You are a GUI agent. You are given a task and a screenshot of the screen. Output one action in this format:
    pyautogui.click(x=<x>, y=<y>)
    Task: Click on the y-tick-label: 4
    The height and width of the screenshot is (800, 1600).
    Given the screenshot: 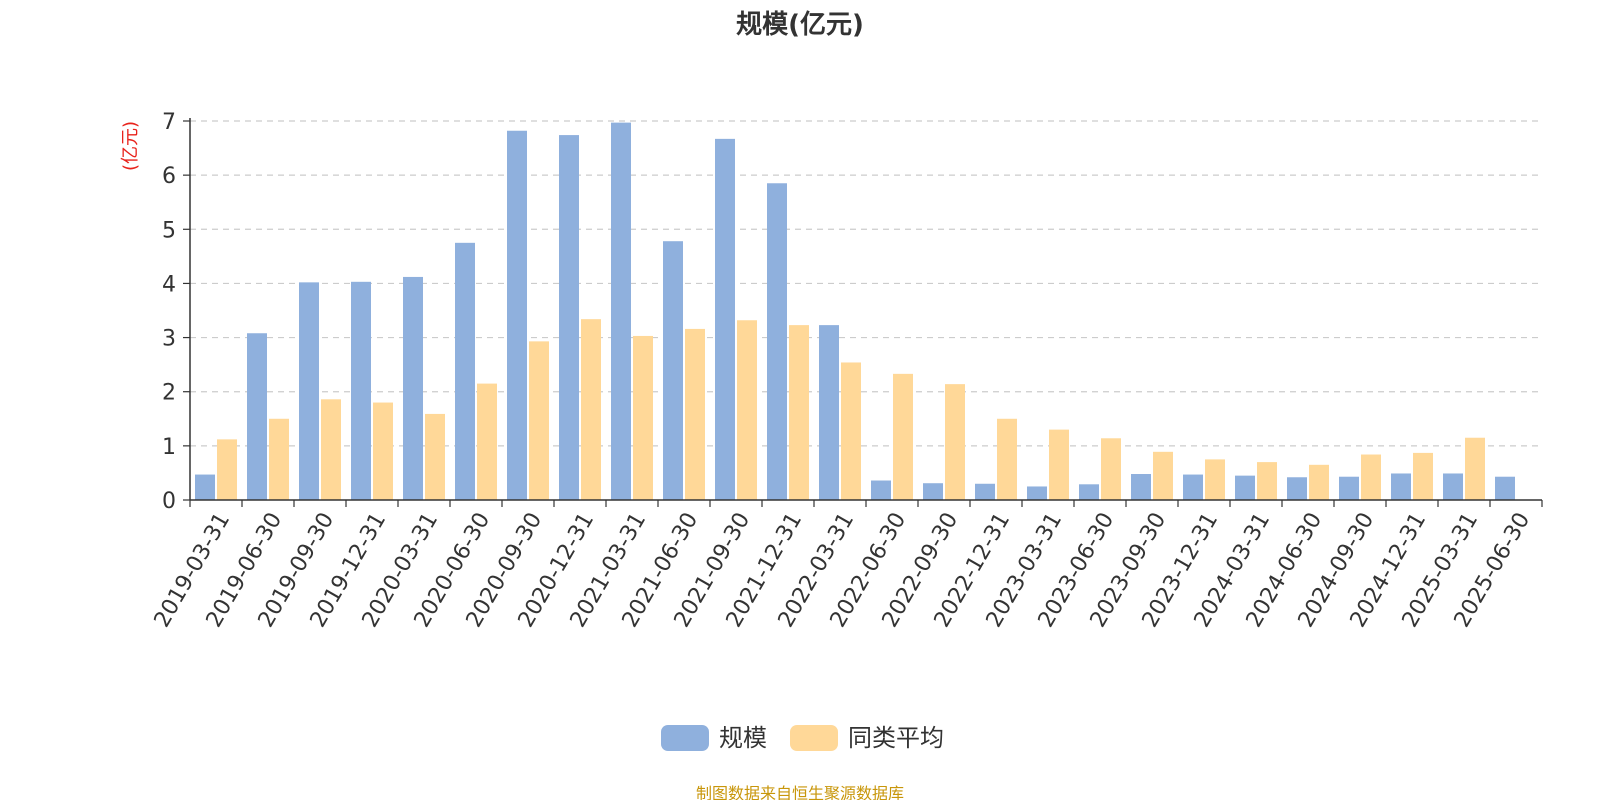 What is the action you would take?
    pyautogui.click(x=169, y=284)
    